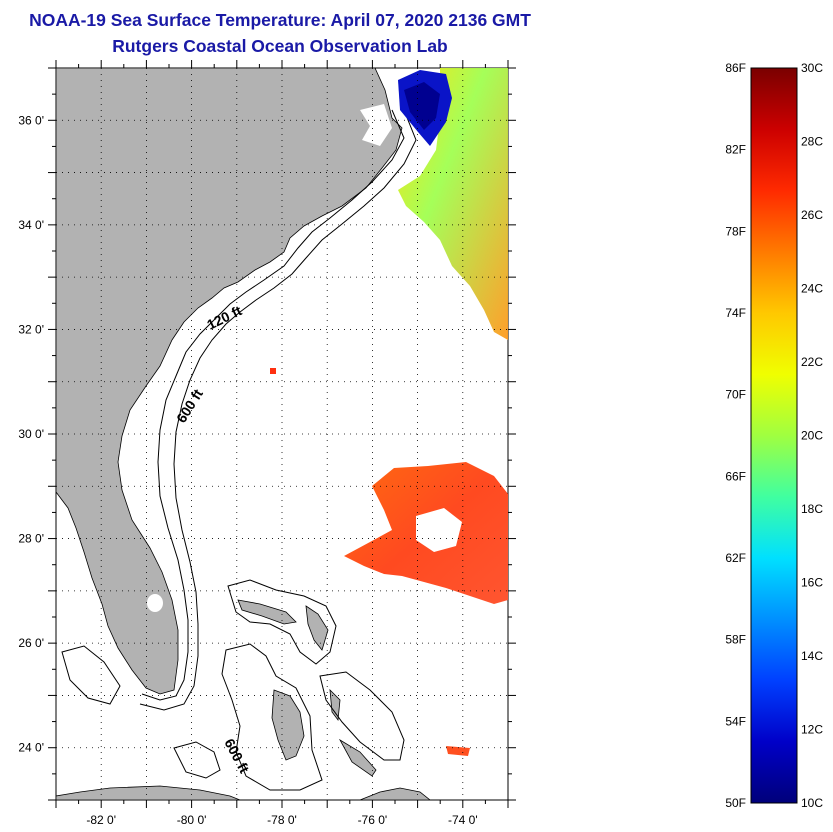 This screenshot has height=832, width=833. I want to click on colorbar-label-c: 28C, so click(812, 142).